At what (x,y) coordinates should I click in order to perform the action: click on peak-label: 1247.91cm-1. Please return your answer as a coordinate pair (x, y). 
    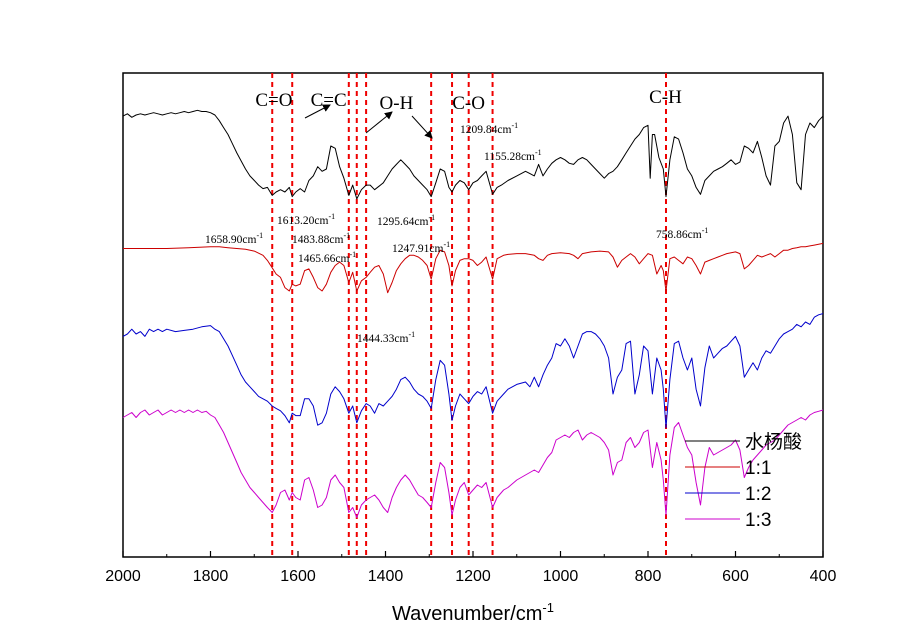
    Looking at the image, I should click on (421, 247).